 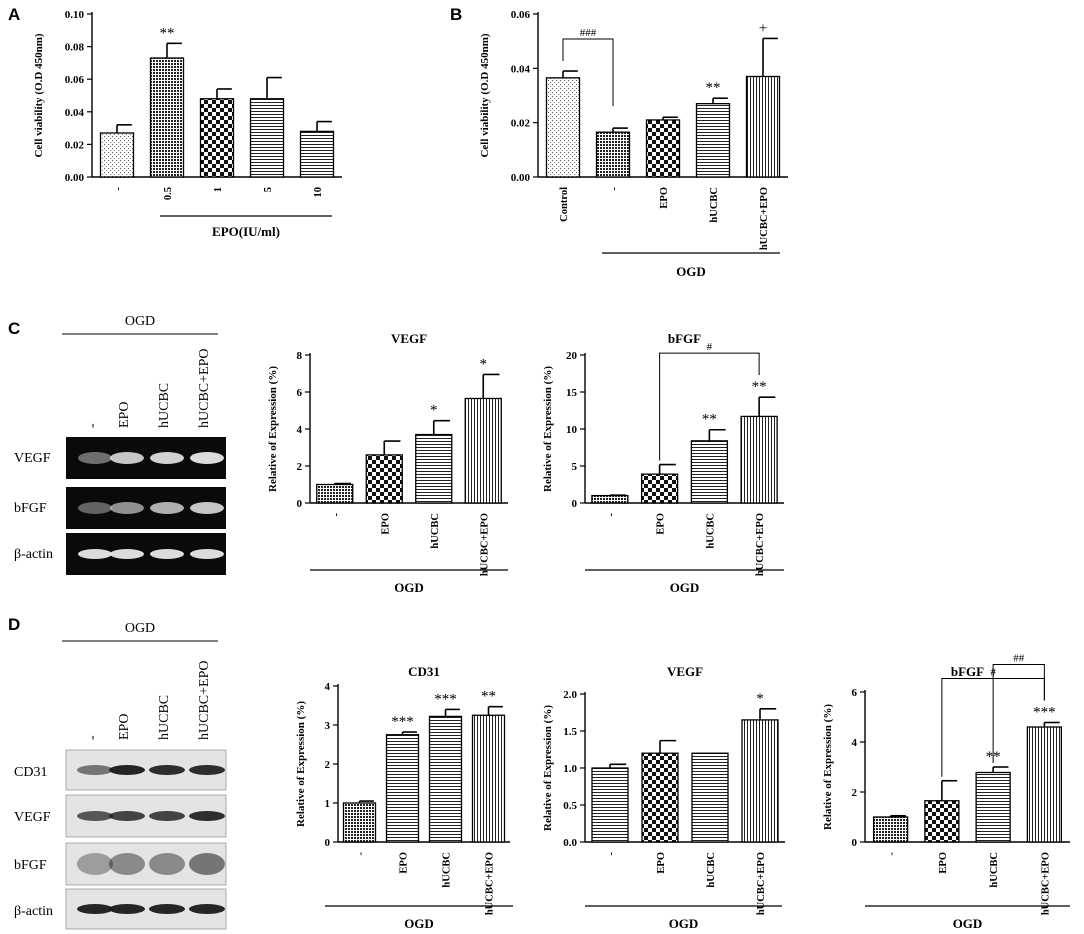 What do you see at coordinates (855, 693) in the screenshot?
I see `y-tick-label: 6` at bounding box center [855, 693].